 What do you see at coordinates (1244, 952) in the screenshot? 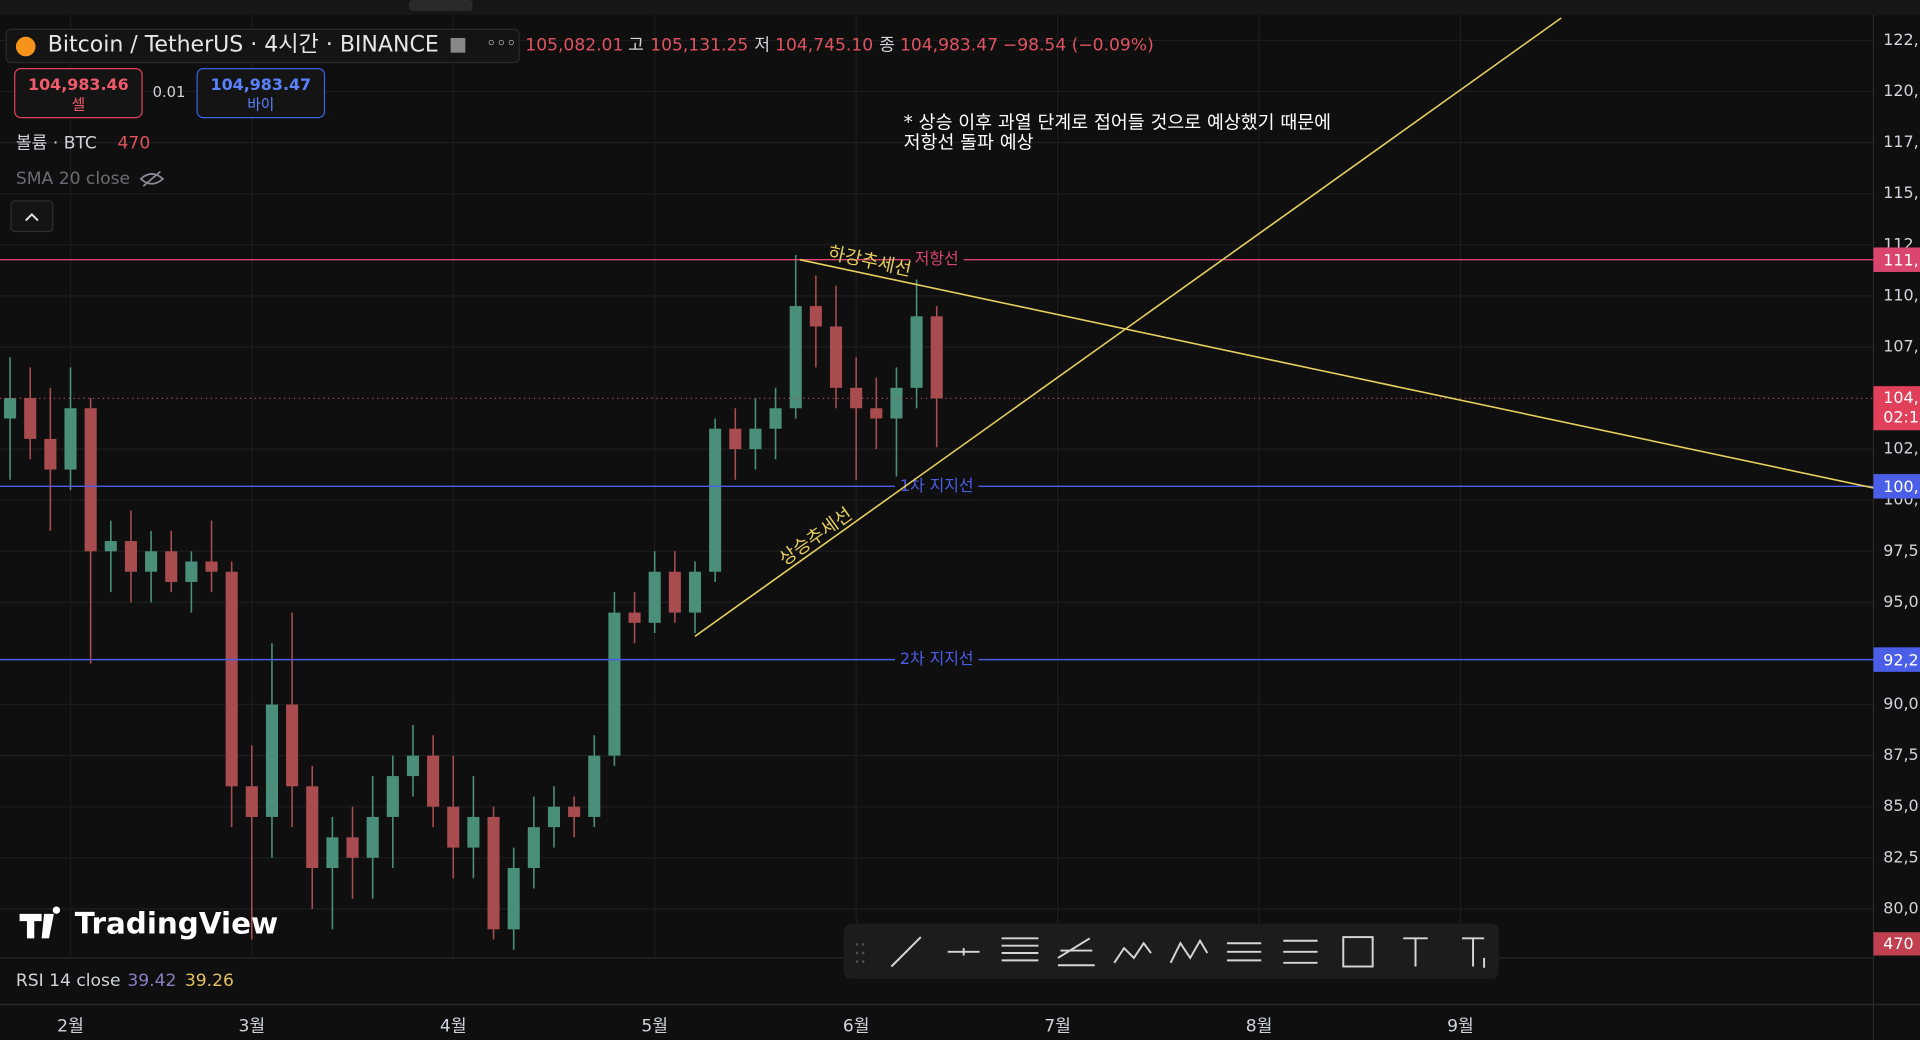
I see `range-tool` at bounding box center [1244, 952].